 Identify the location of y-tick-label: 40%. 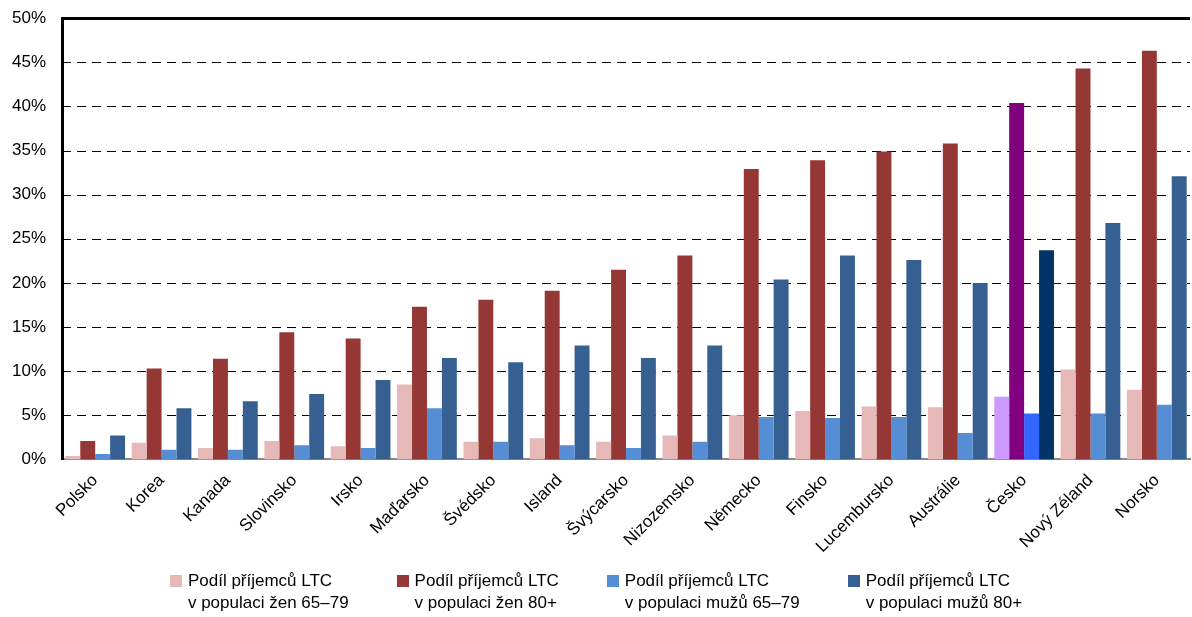
(29, 106).